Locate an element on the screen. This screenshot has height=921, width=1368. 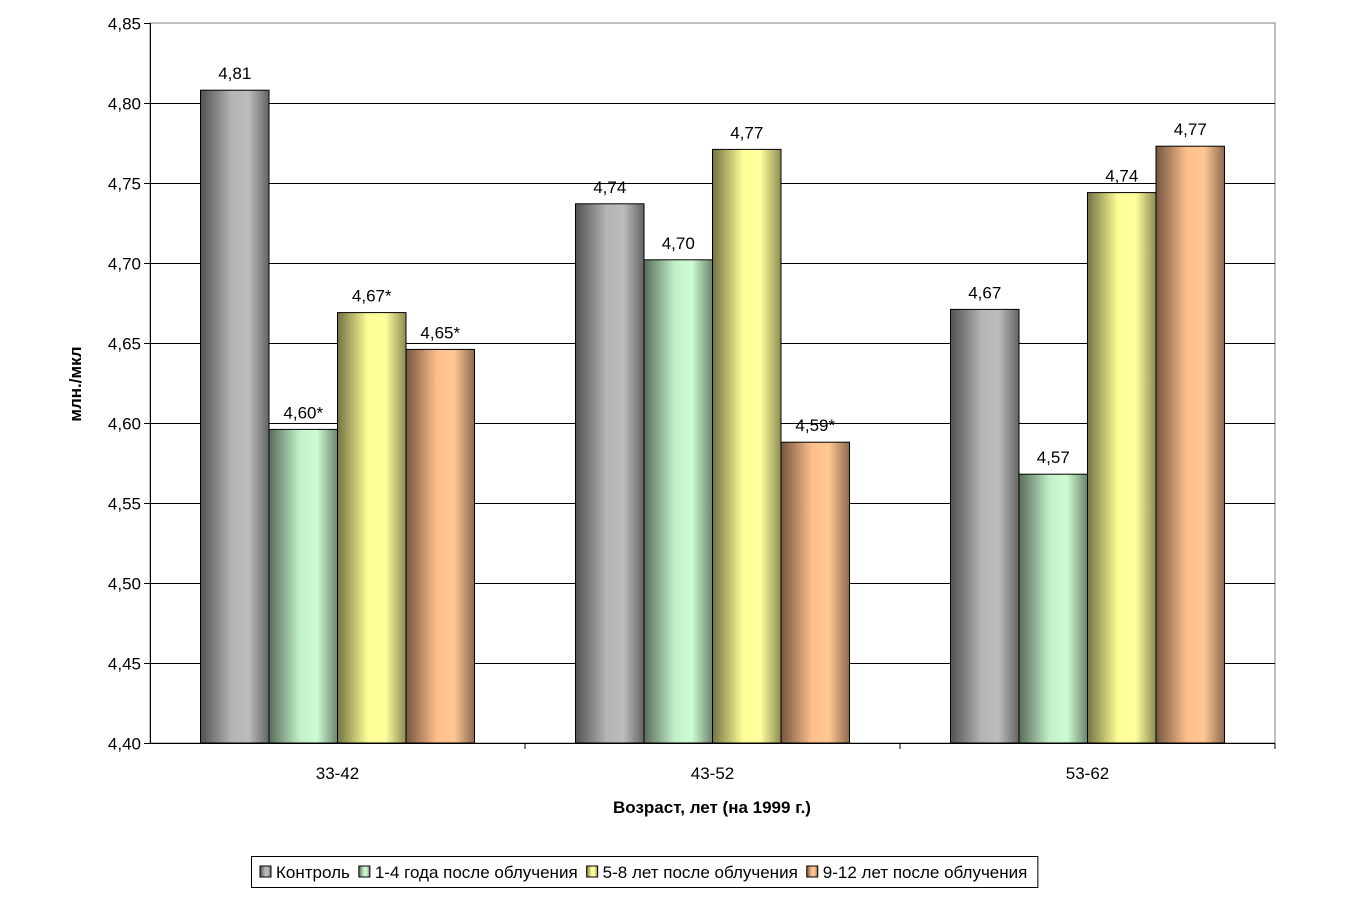
data-label: 4,57 is located at coordinates (1053, 457).